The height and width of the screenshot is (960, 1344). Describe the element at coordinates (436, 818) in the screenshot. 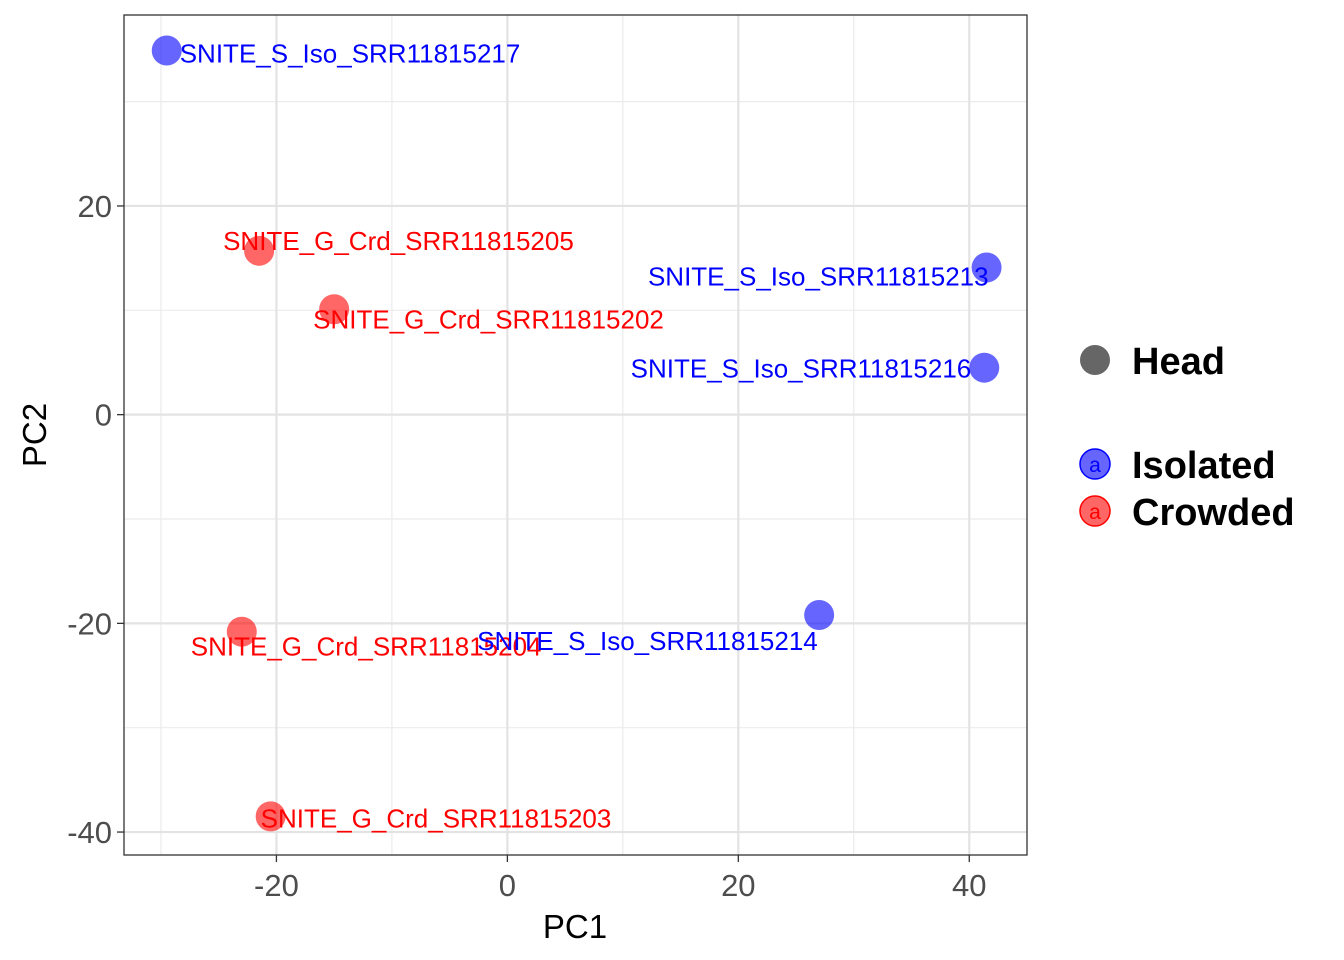

I see `point-label: SNITE_G_Crd_SRR11815203` at that location.